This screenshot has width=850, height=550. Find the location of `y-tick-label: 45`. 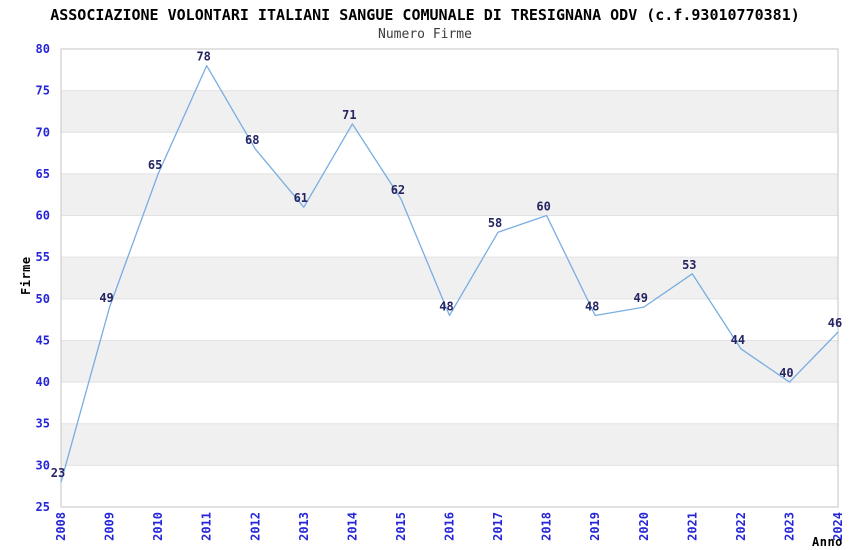

y-tick-label: 45 is located at coordinates (43, 340).